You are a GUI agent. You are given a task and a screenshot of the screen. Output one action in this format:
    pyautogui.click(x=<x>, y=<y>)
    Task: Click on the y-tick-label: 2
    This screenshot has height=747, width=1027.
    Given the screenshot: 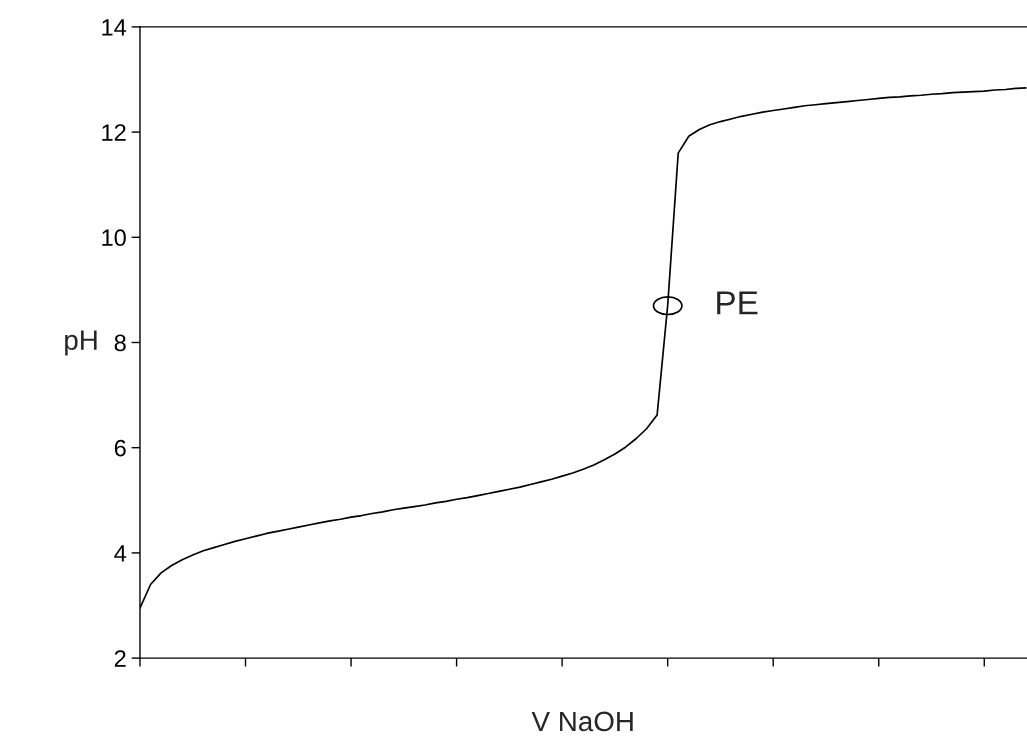 What is the action you would take?
    pyautogui.click(x=120, y=658)
    